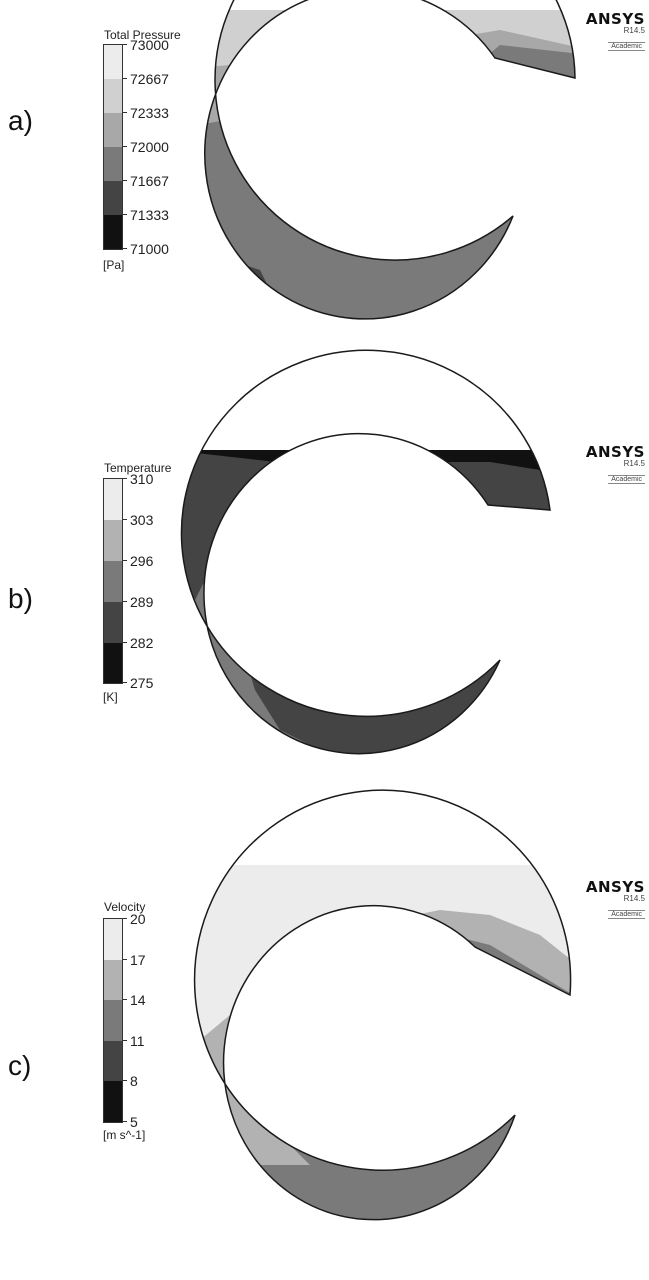  Describe the element at coordinates (137, 1041) in the screenshot. I see `legend-value: 11` at that location.